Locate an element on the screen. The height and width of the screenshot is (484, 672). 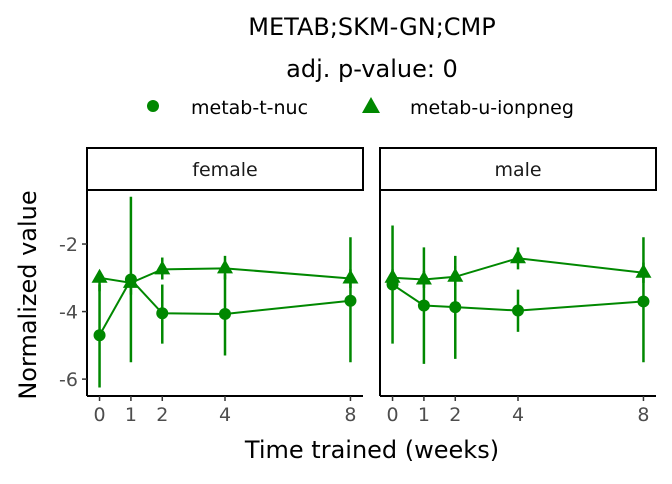
y-axis-label: Normalized value is located at coordinates (28, 294).